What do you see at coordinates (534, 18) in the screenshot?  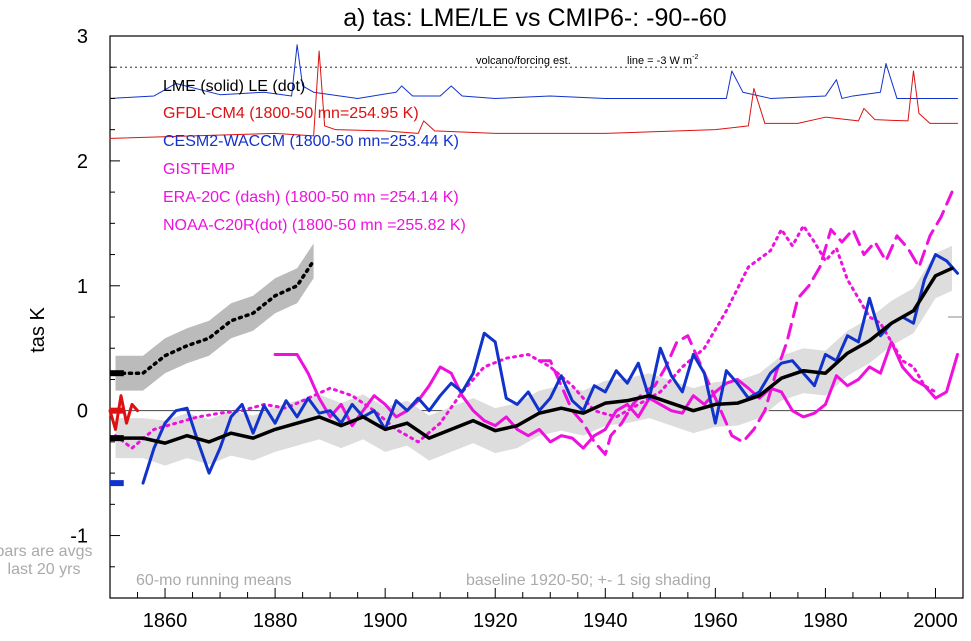 I see `chart-title: a) tas: LME/LE vs CMIP6-: -90--60` at bounding box center [534, 18].